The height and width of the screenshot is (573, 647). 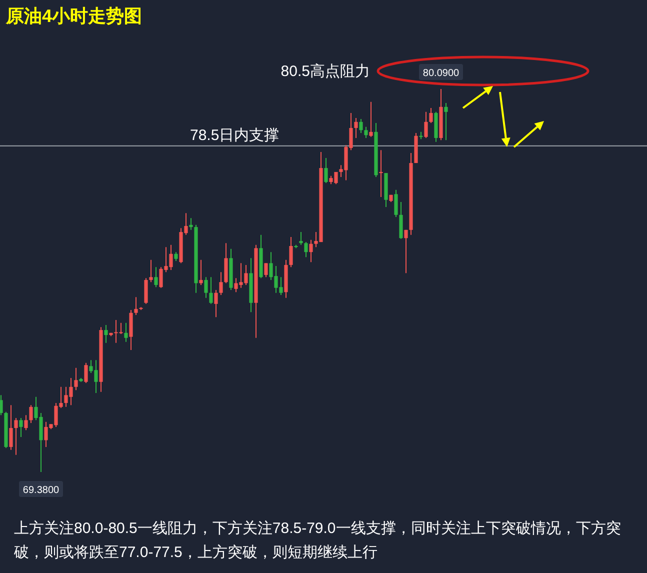 I want to click on text: 80.5高点阻力, so click(x=325, y=71).